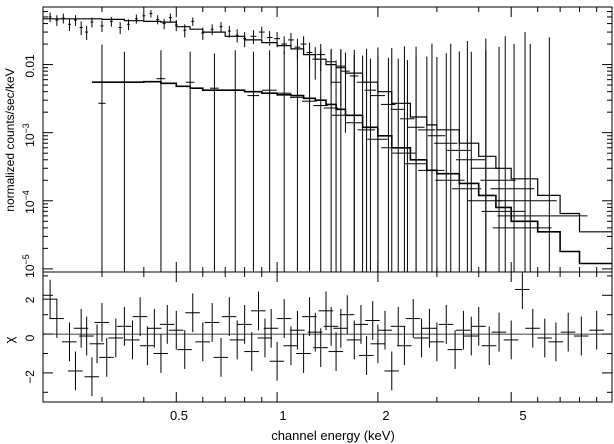  I want to click on y-tick-label-2: 2, so click(30, 299).